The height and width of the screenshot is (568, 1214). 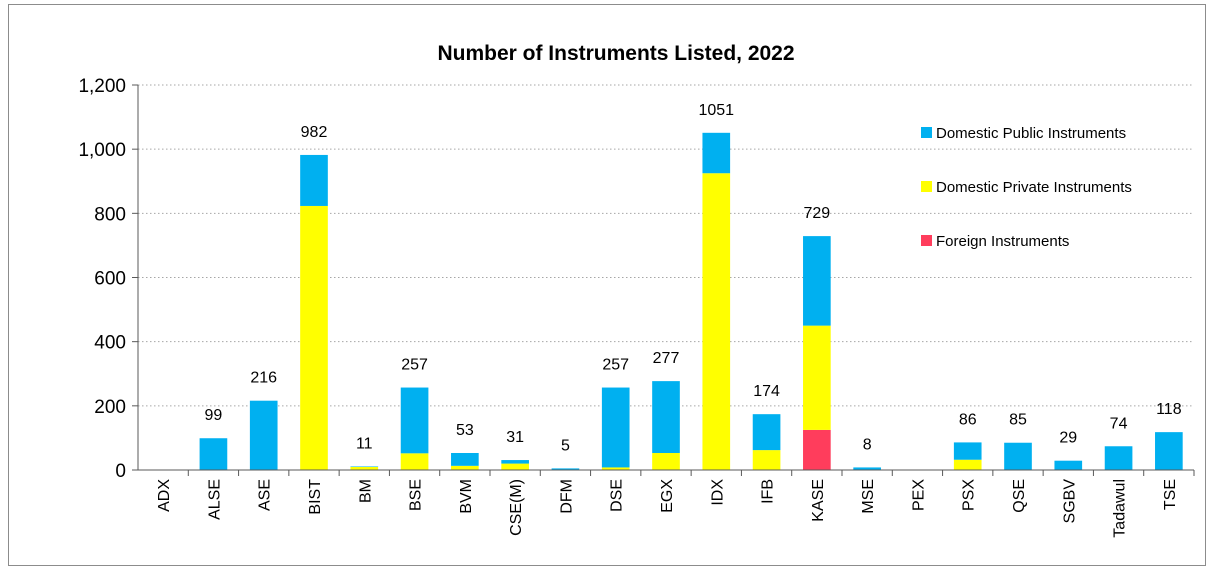 I want to click on x-tick-label: CSE(M), so click(x=516, y=507).